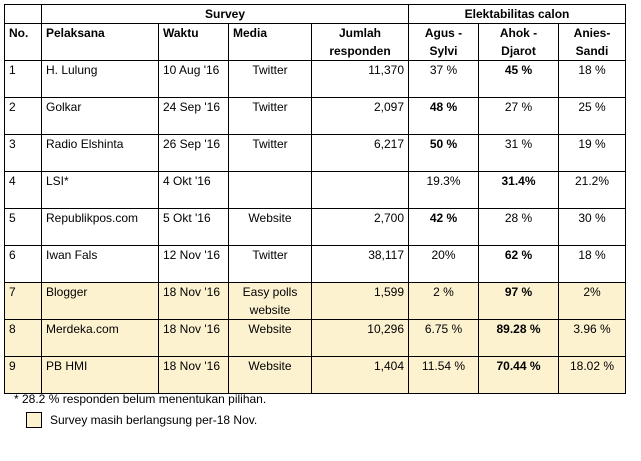 The height and width of the screenshot is (461, 641). What do you see at coordinates (592, 301) in the screenshot?
I see `cell-anies-sandi: 2%` at bounding box center [592, 301].